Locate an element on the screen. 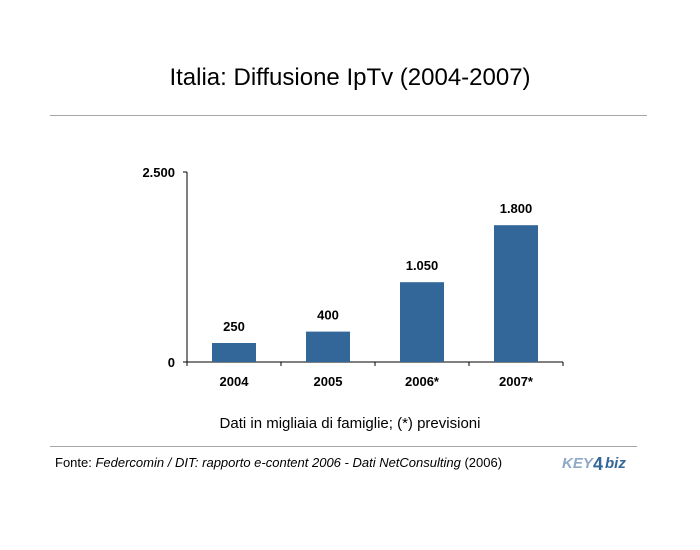 This screenshot has height=550, width=700. svg-text: biz is located at coordinates (615, 463).